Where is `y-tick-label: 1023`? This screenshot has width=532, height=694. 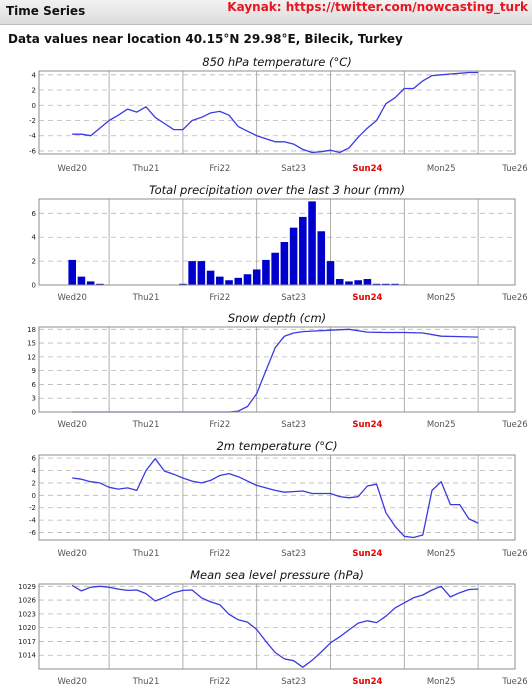
y-tick-label: 1023 is located at coordinates (27, 614).